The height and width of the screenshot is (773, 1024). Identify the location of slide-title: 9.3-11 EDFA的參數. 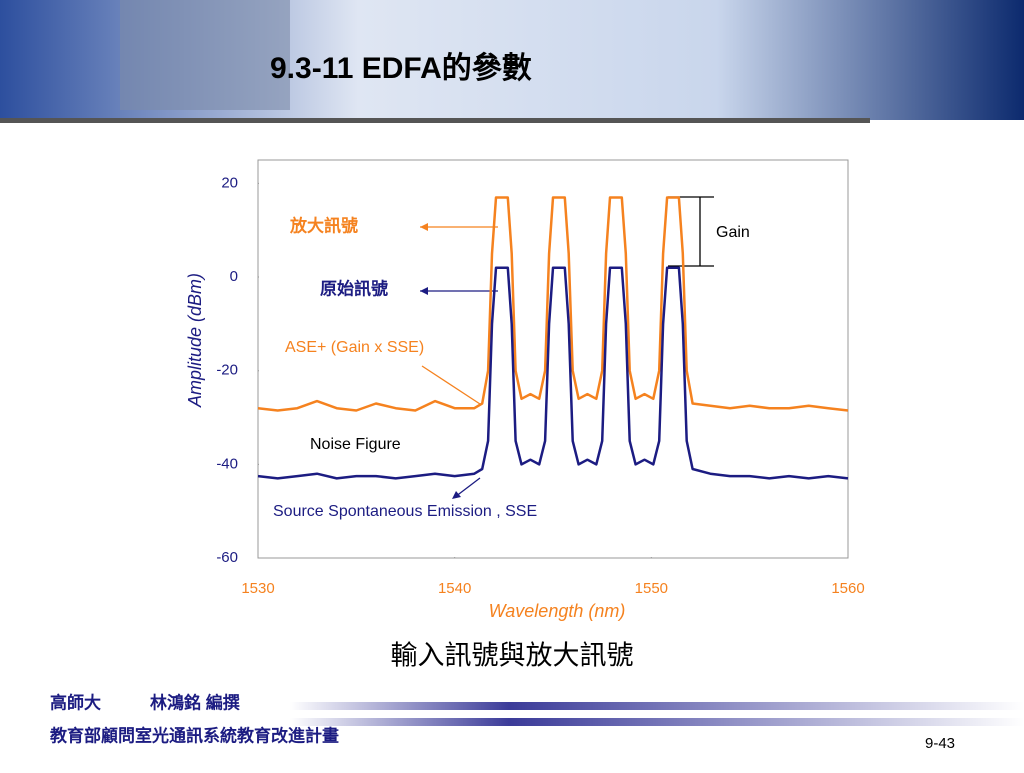
(401, 68).